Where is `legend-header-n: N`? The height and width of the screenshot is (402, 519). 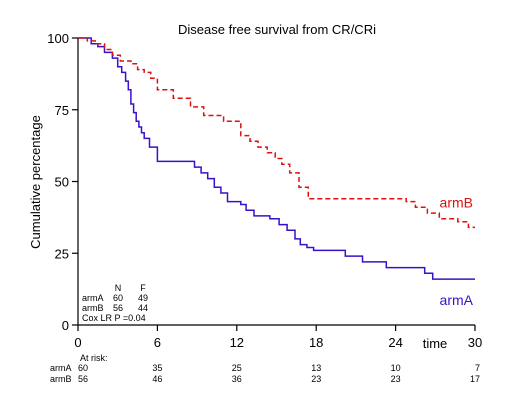
legend-header-n: N is located at coordinates (118, 288).